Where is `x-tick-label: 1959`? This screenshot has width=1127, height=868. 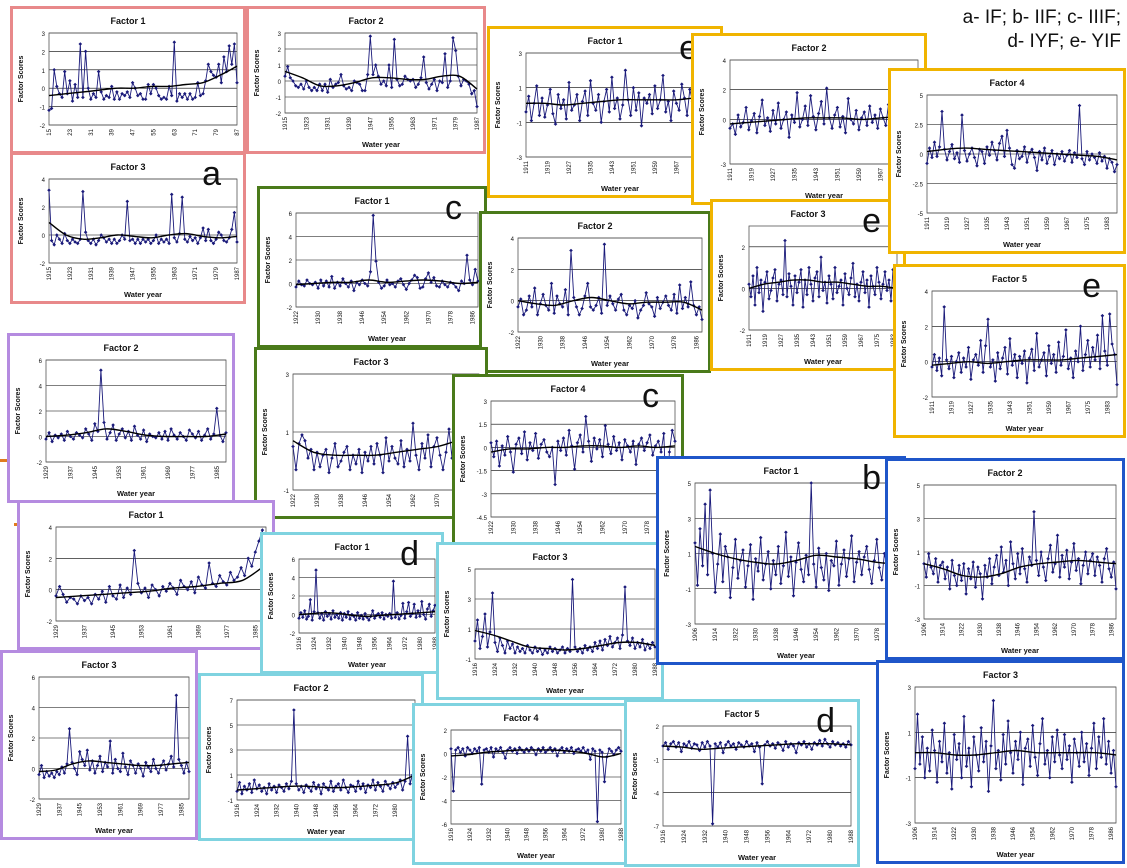 x-tick-label: 1959 is located at coordinates (860, 174).